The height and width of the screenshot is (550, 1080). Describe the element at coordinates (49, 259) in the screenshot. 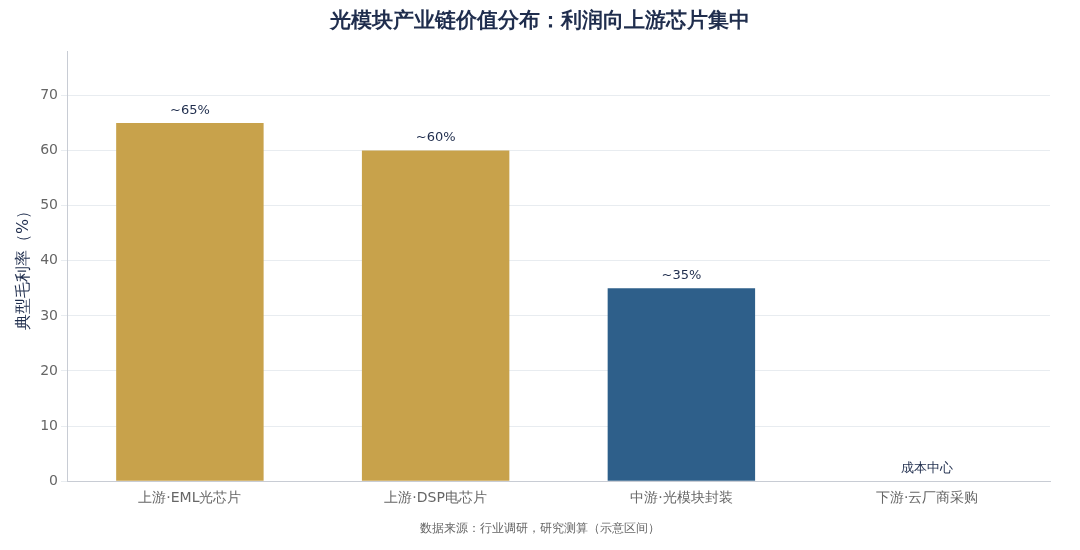

I see `y-tick-label: 40` at that location.